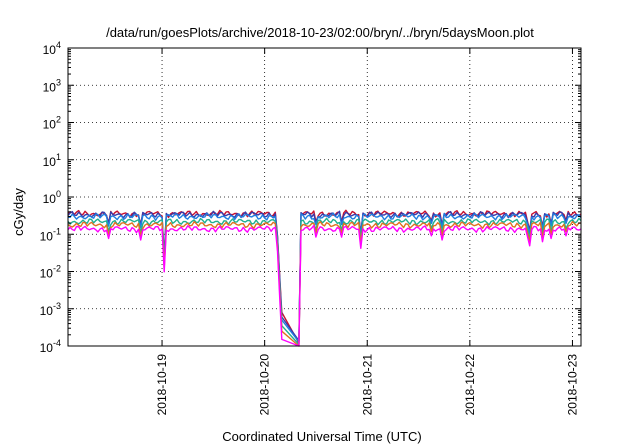  Describe the element at coordinates (50, 309) in the screenshot. I see `y-tick-label: 10⁻³` at that location.